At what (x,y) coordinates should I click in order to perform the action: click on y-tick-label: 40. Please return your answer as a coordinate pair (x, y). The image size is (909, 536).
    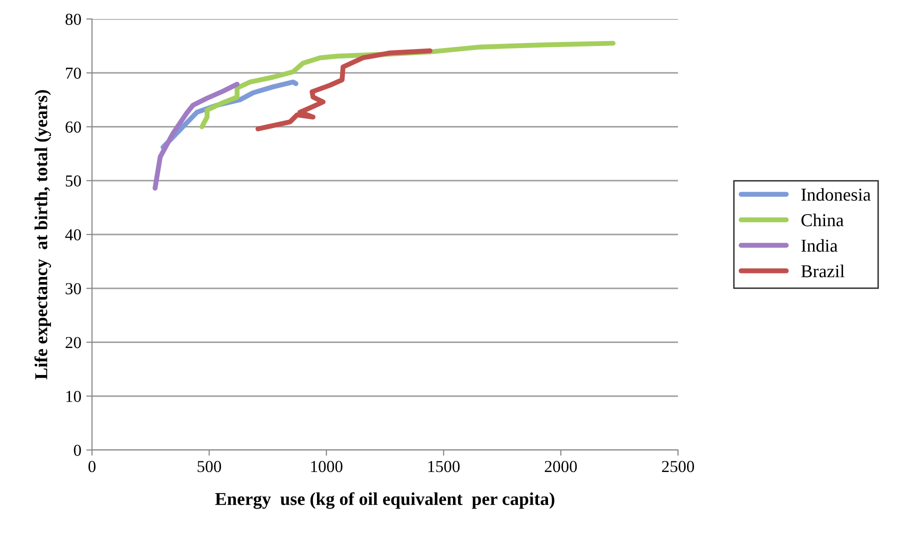
    Looking at the image, I should click on (73, 234).